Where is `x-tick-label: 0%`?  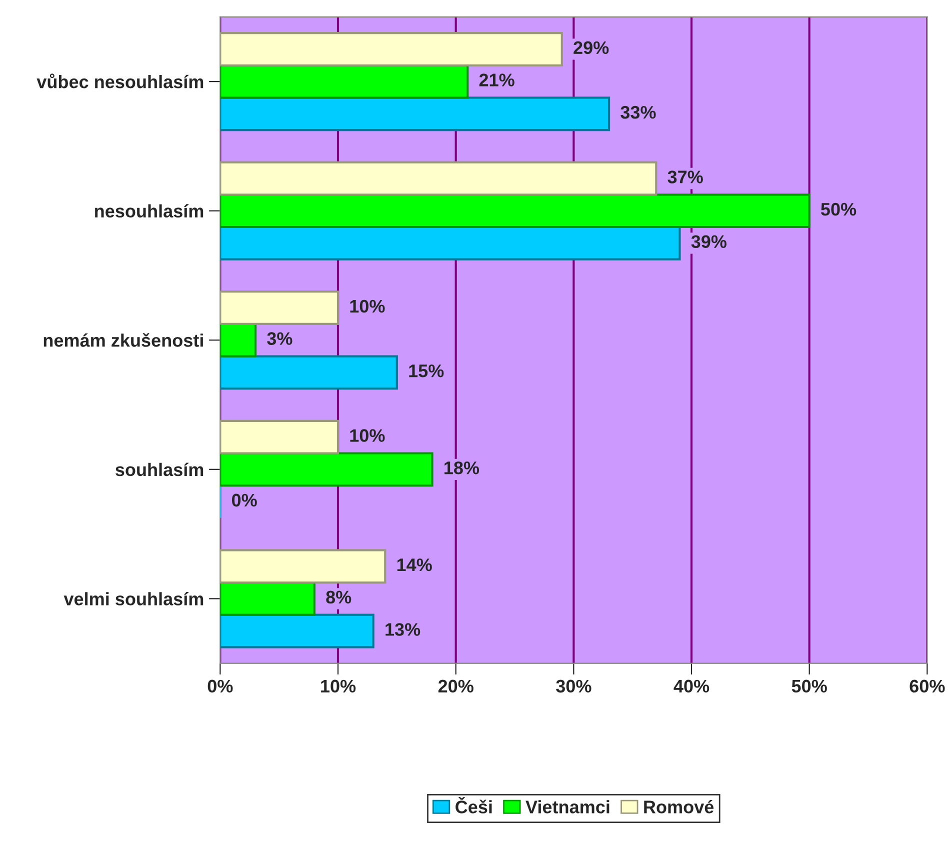 x-tick-label: 0% is located at coordinates (220, 686).